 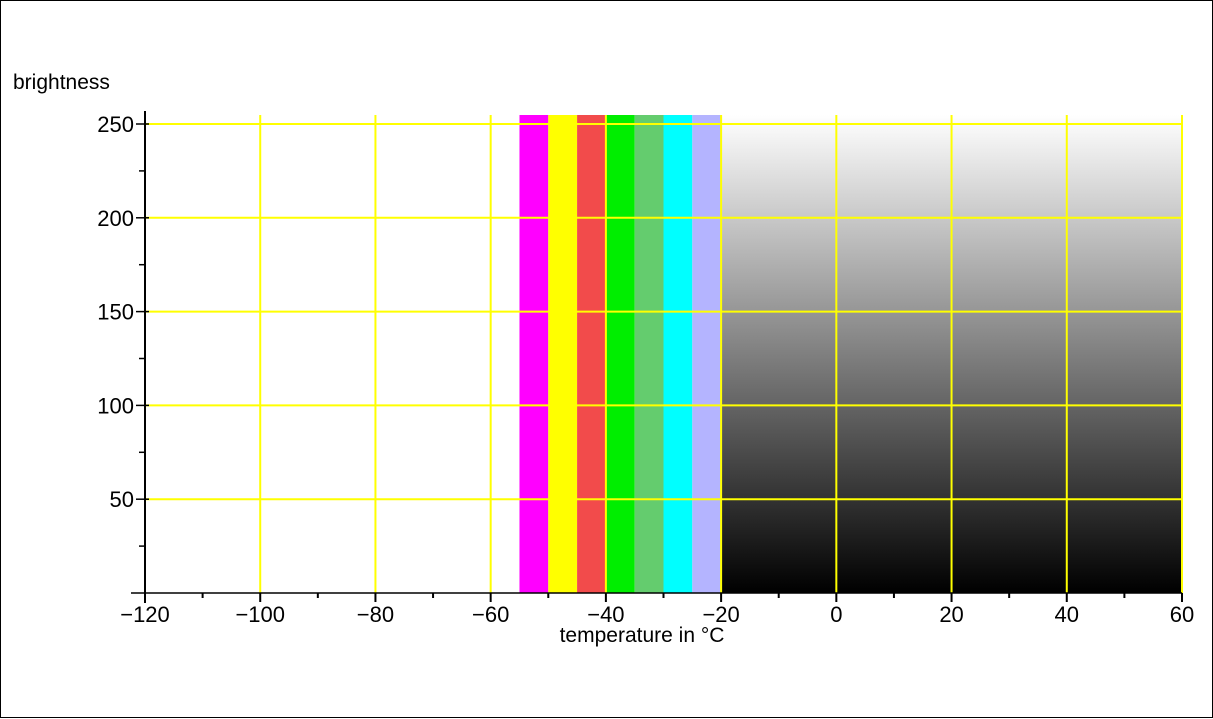 I want to click on y-axis-title: brightness, so click(x=61, y=82).